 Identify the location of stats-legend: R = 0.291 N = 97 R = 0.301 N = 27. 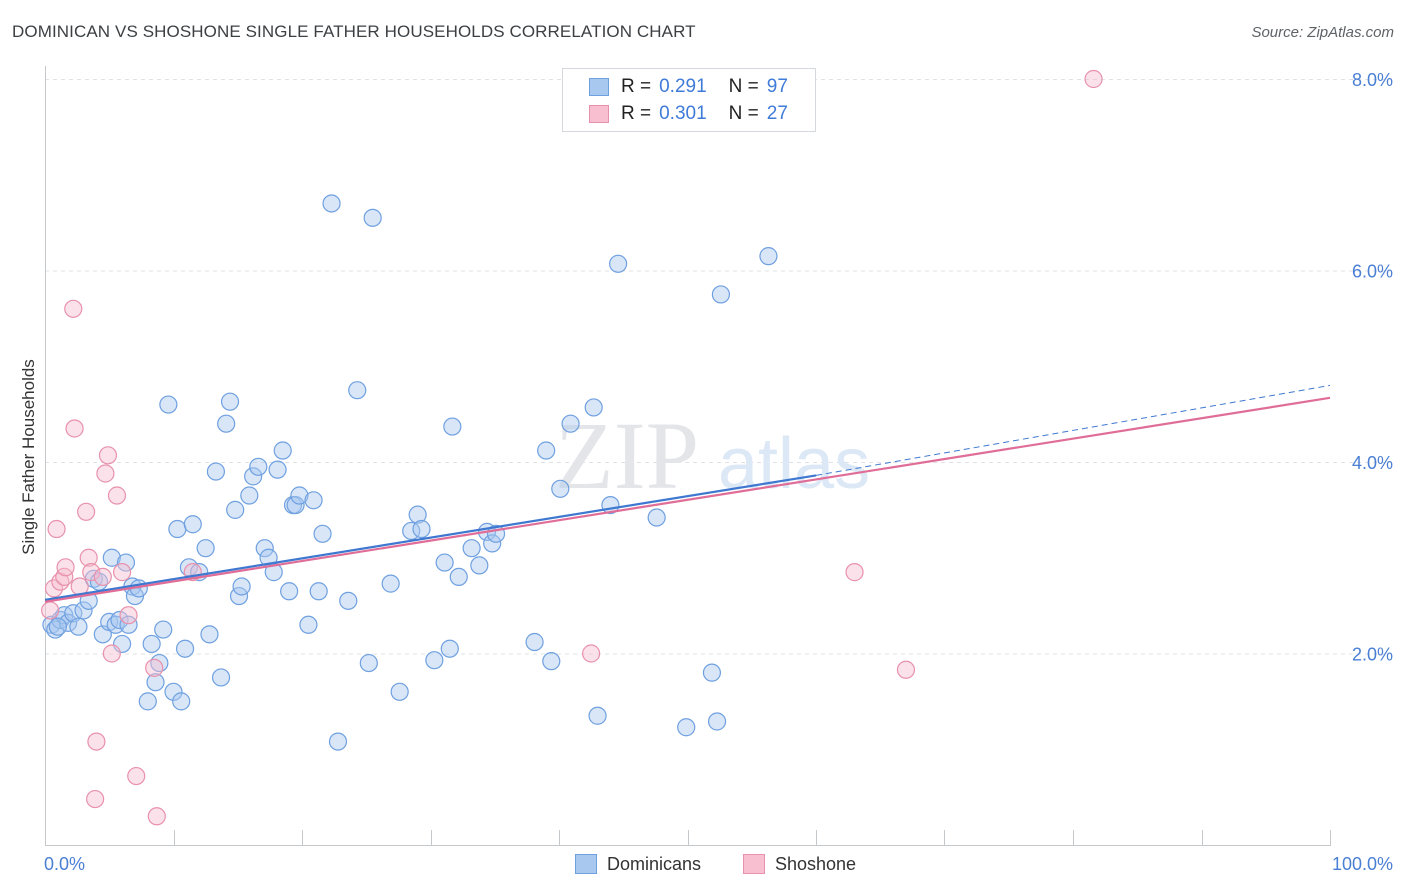
(689, 100).